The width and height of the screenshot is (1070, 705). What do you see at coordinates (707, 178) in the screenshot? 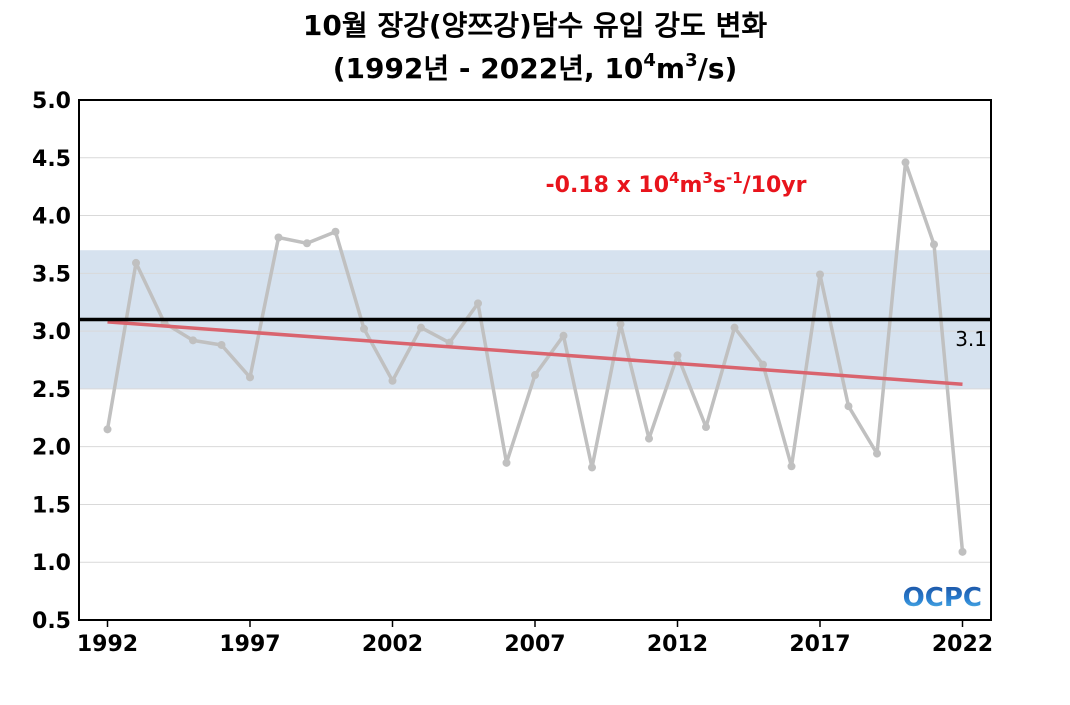
I see `trend-label-sup2: 3` at bounding box center [707, 178].